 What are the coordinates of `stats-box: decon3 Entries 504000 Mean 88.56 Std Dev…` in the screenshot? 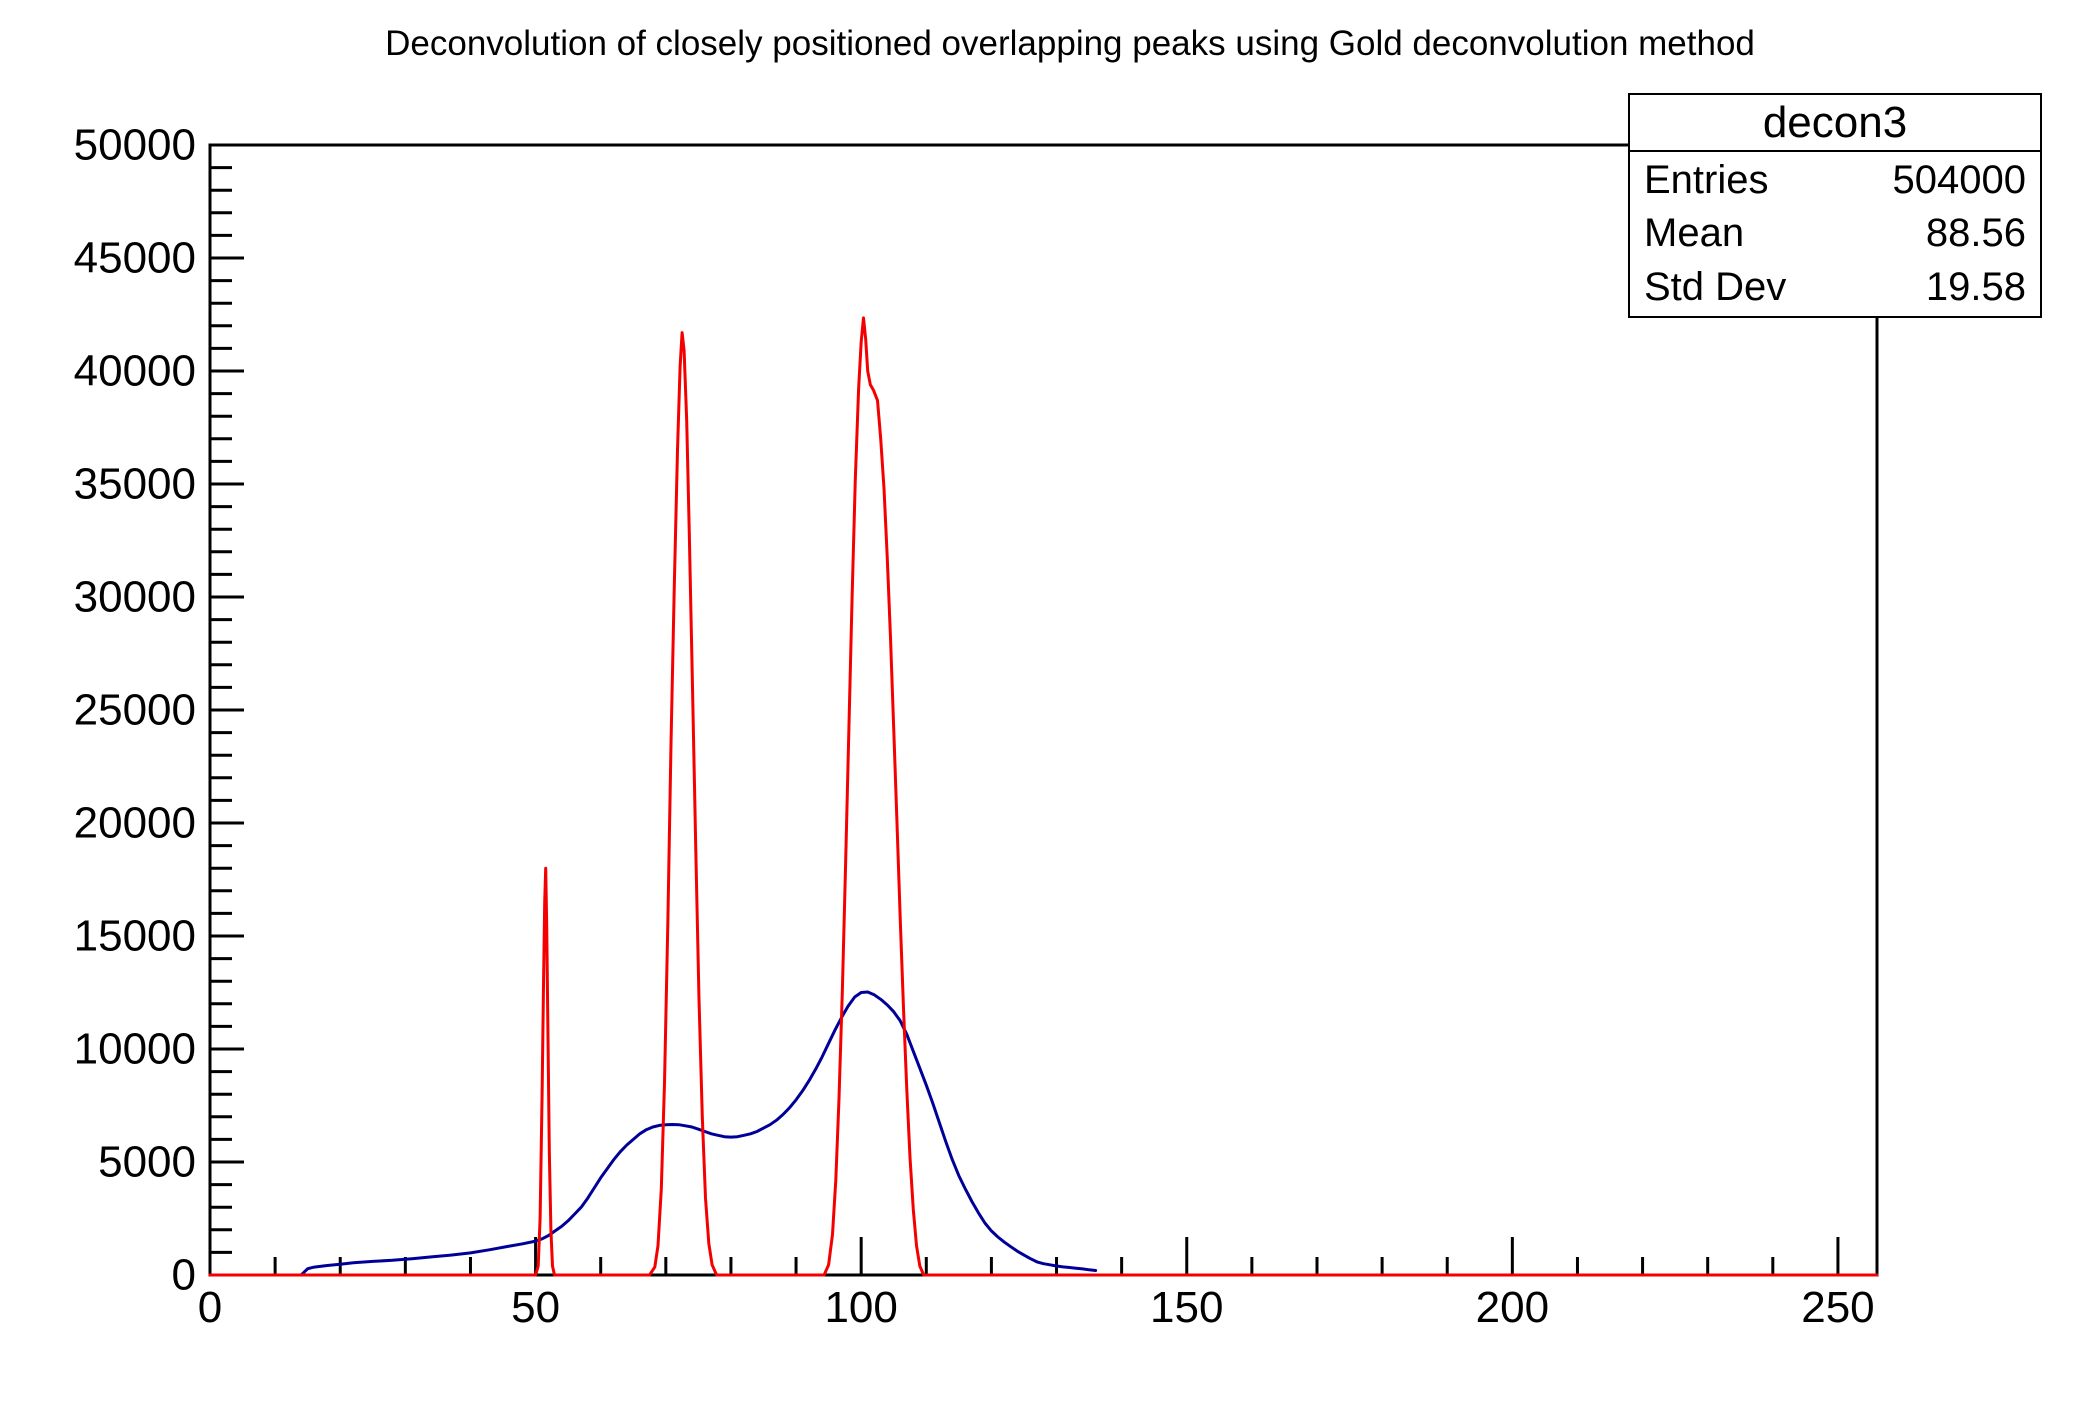 It's located at (1835, 205).